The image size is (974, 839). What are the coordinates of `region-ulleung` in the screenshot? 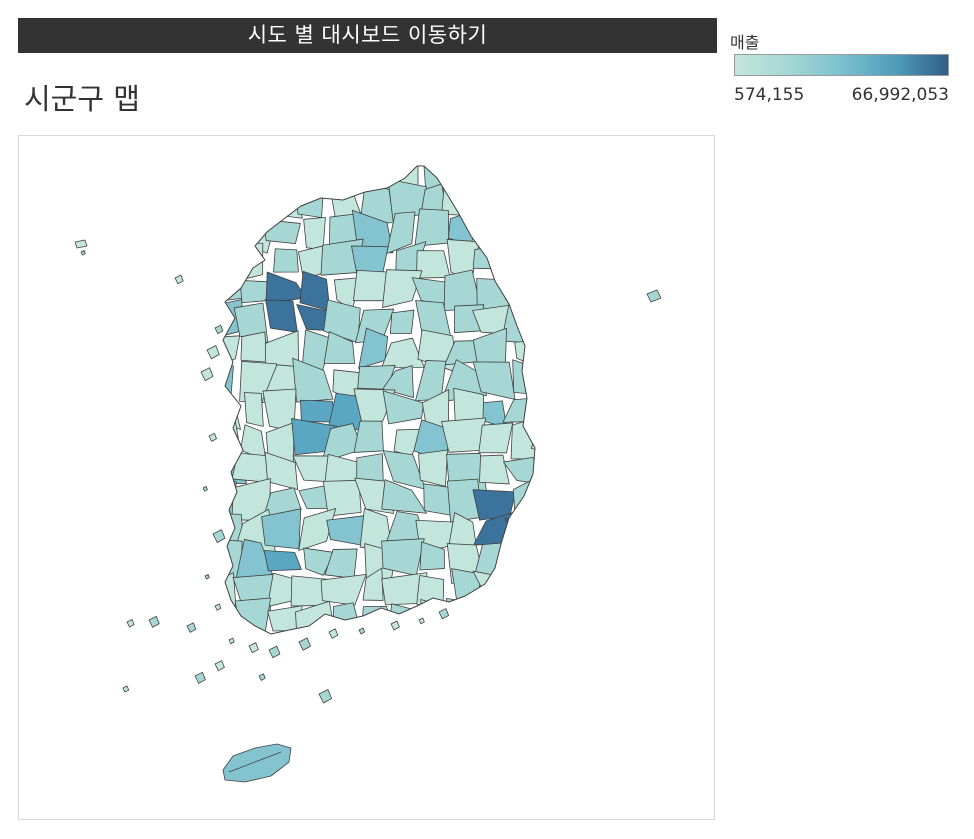 It's located at (654, 296).